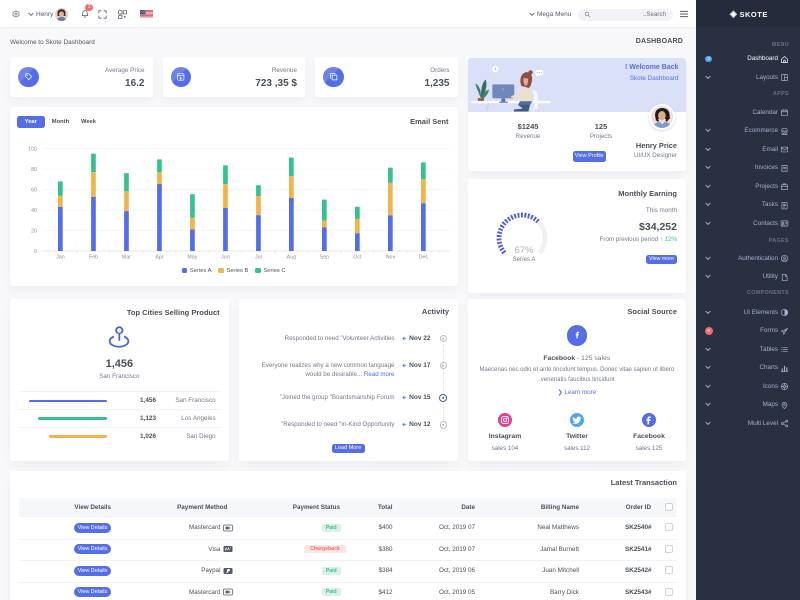 Image resolution: width=800 pixels, height=600 pixels. Describe the element at coordinates (258, 258) in the screenshot. I see `svg-text: Jul` at that location.